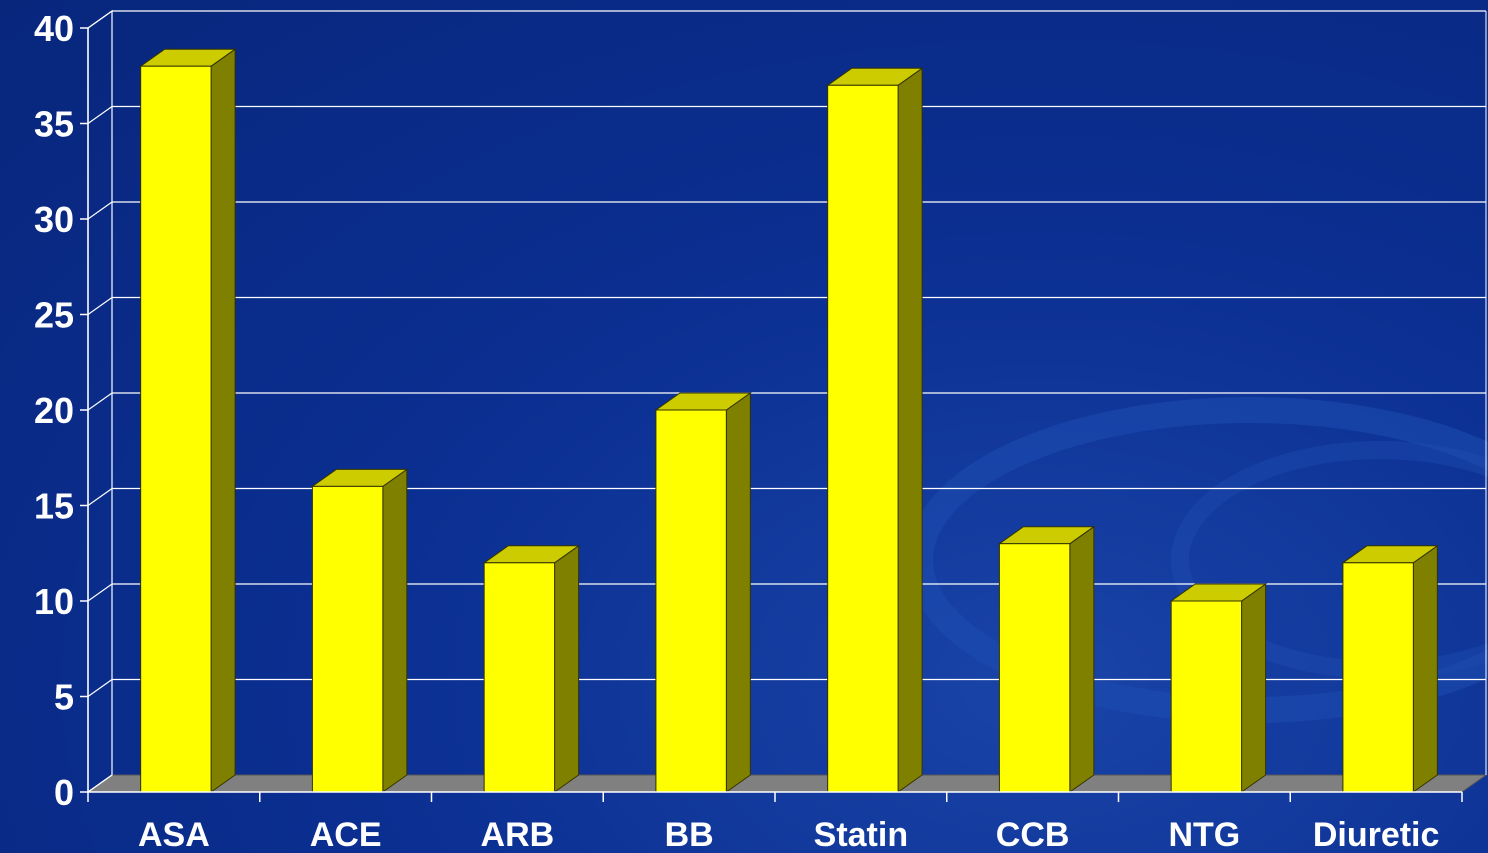  What do you see at coordinates (64, 697) in the screenshot?
I see `y-tick-label: 5` at bounding box center [64, 697].